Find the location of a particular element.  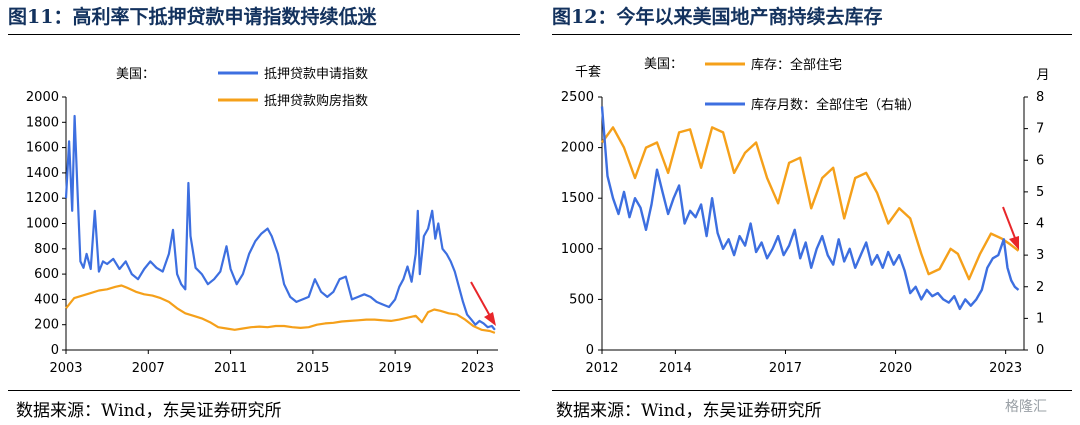

right-x-tick-label: 2014 is located at coordinates (675, 368).